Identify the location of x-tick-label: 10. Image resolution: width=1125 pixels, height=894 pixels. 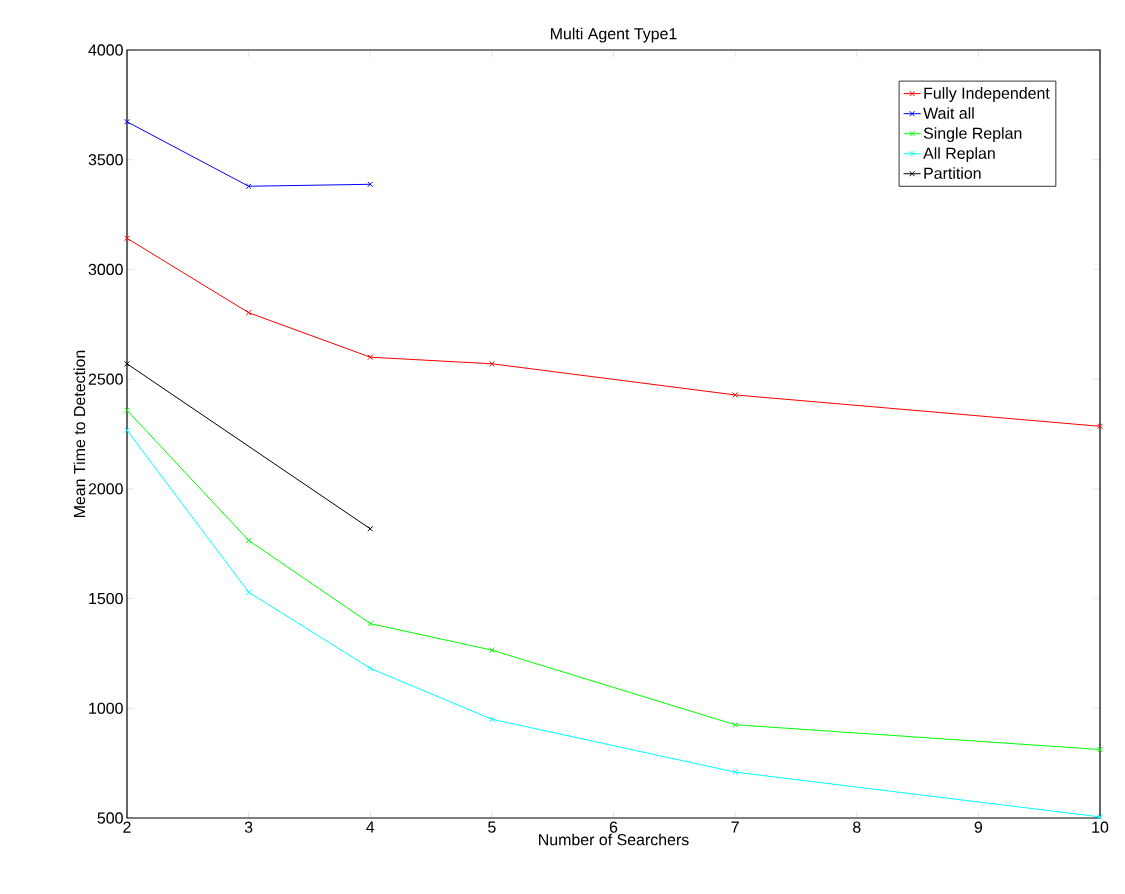
(1100, 827).